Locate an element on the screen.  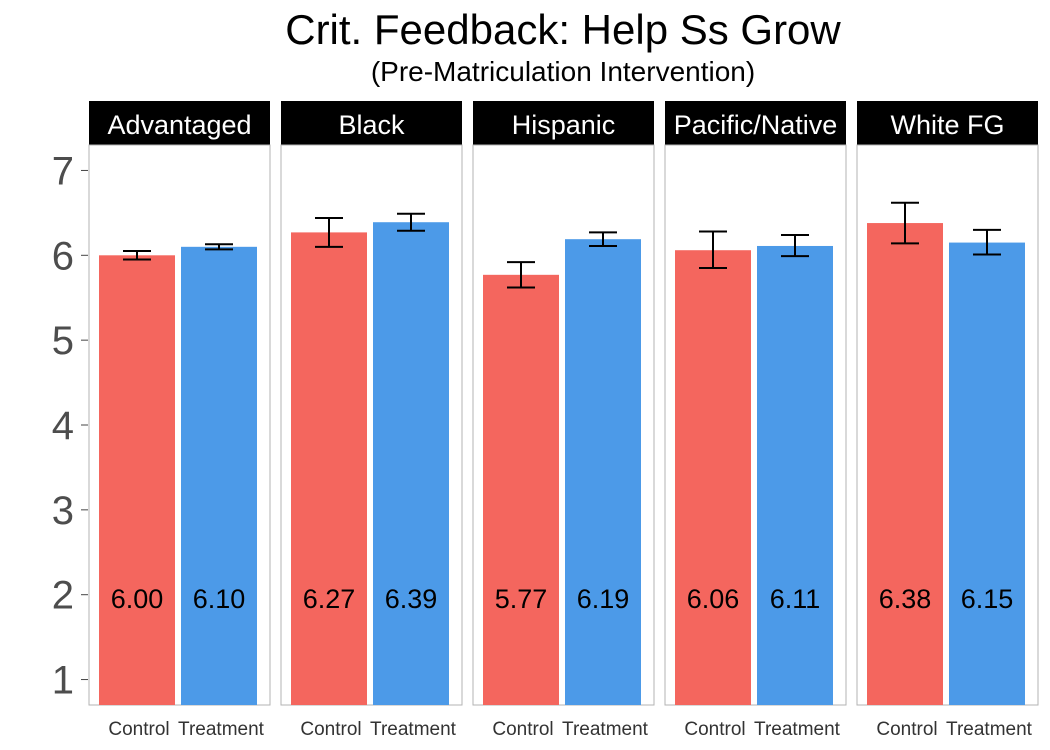
data-label: 6.15 is located at coordinates (987, 599).